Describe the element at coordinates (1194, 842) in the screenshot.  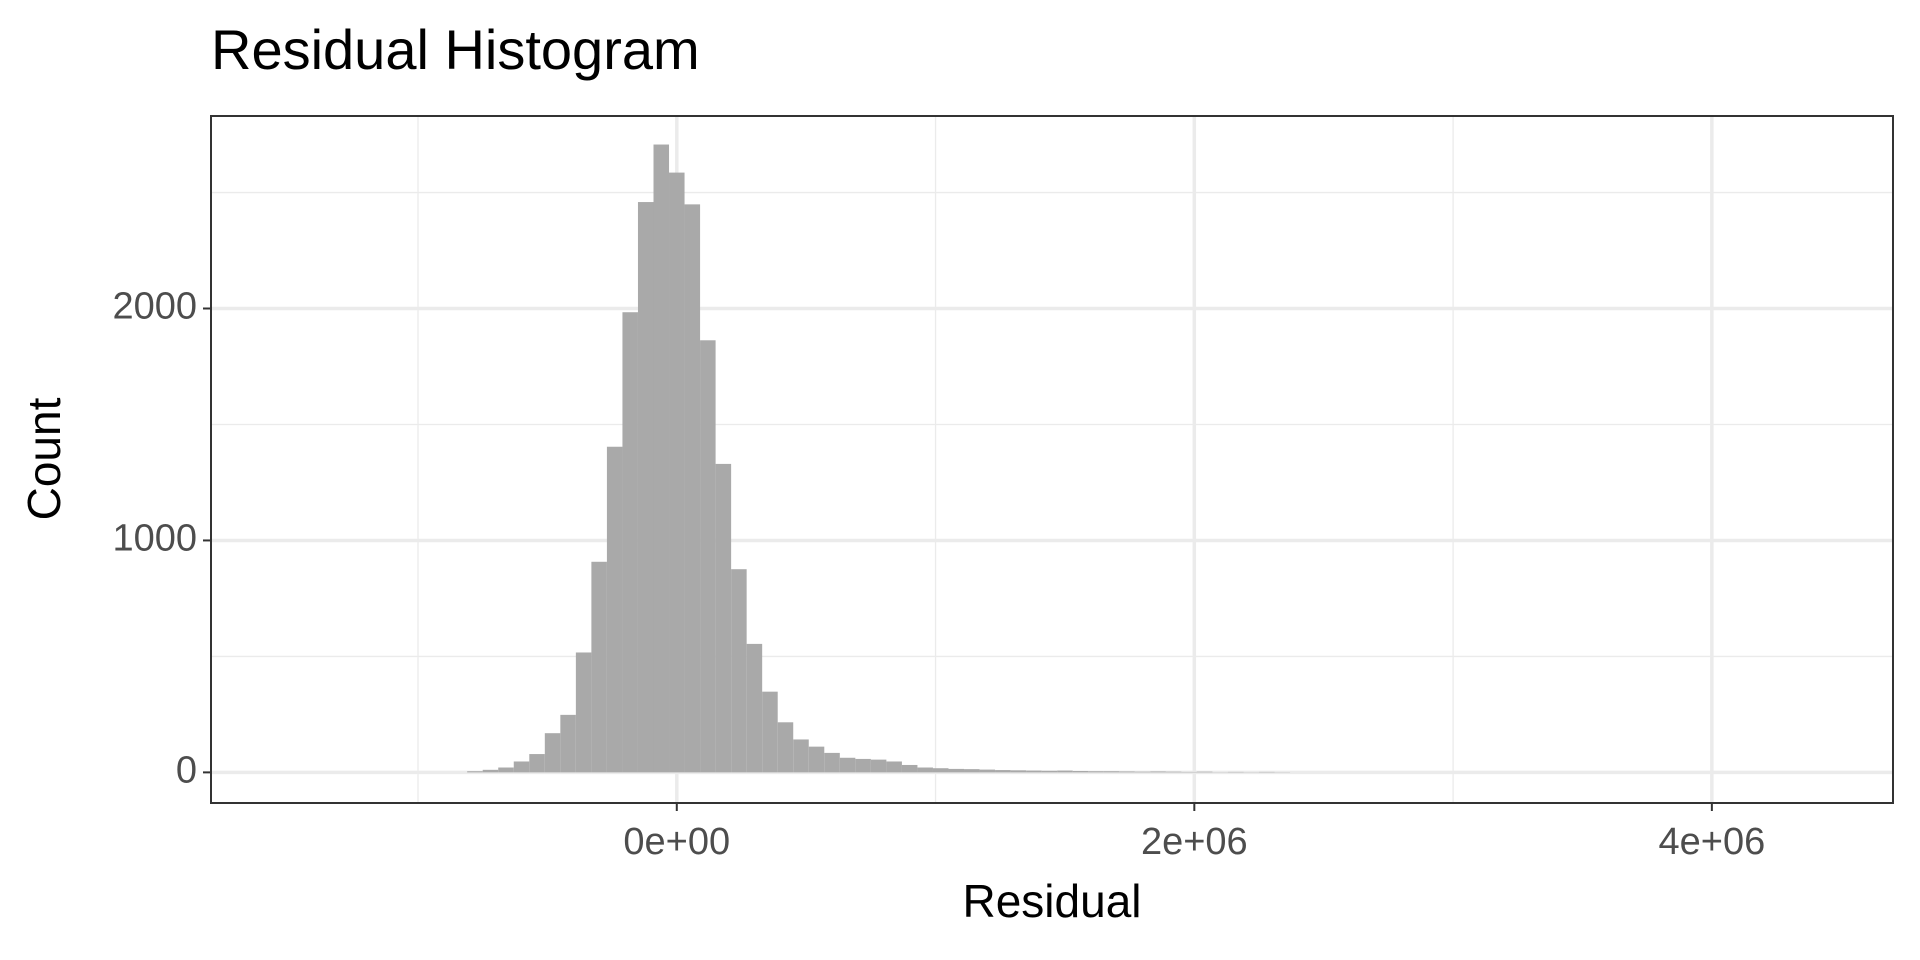
I see `x-tick-label: 2e+06` at that location.